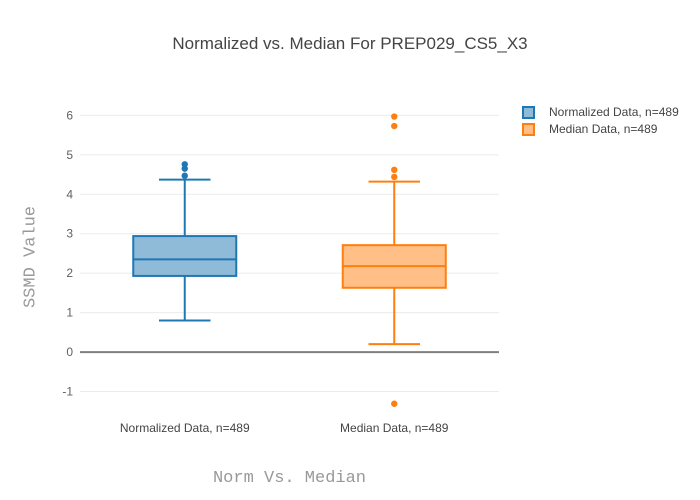  Describe the element at coordinates (69, 194) in the screenshot. I see `y-tick-label: 4` at that location.